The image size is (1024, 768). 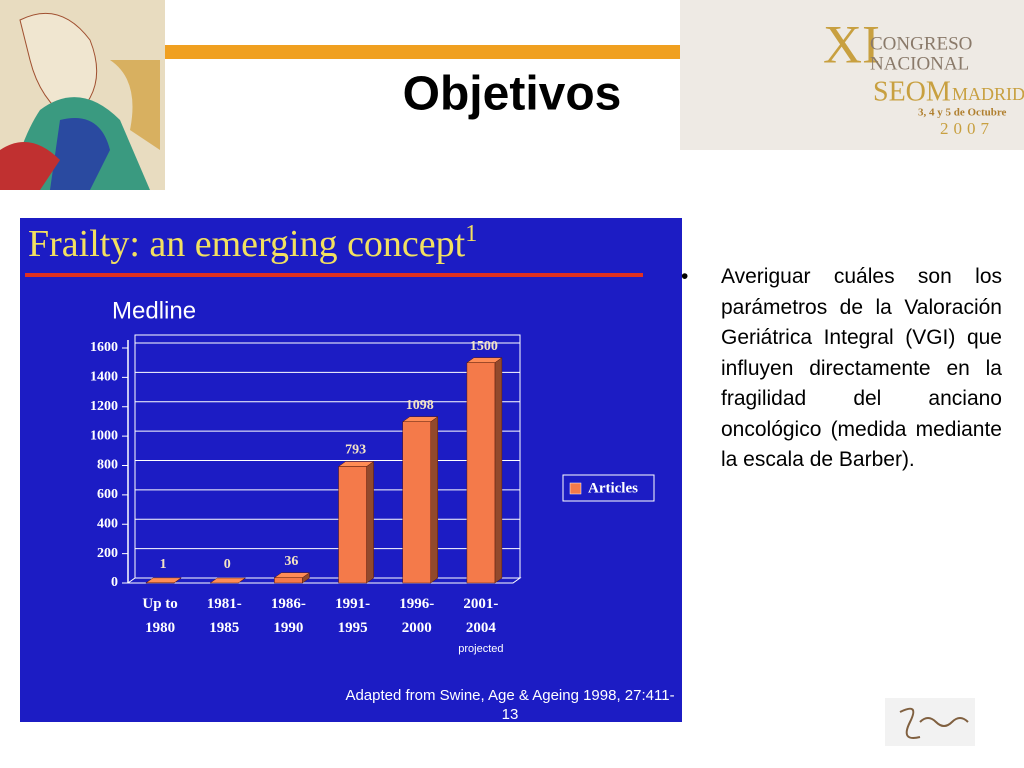 I want to click on seom-logo-mark, so click(x=934, y=723).